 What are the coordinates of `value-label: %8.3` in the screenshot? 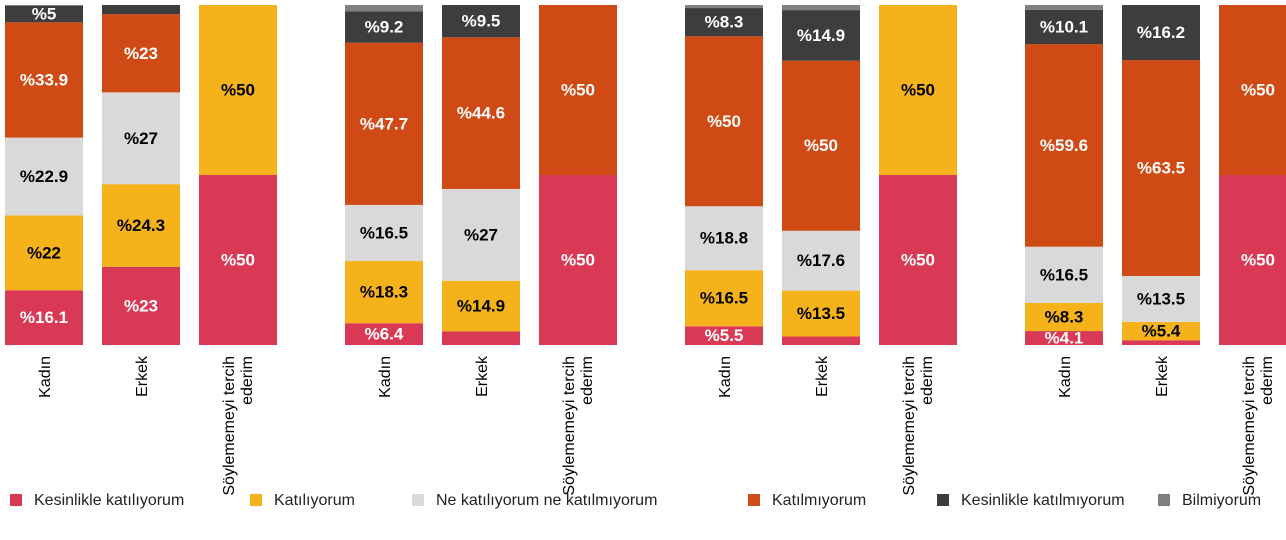 It's located at (724, 22).